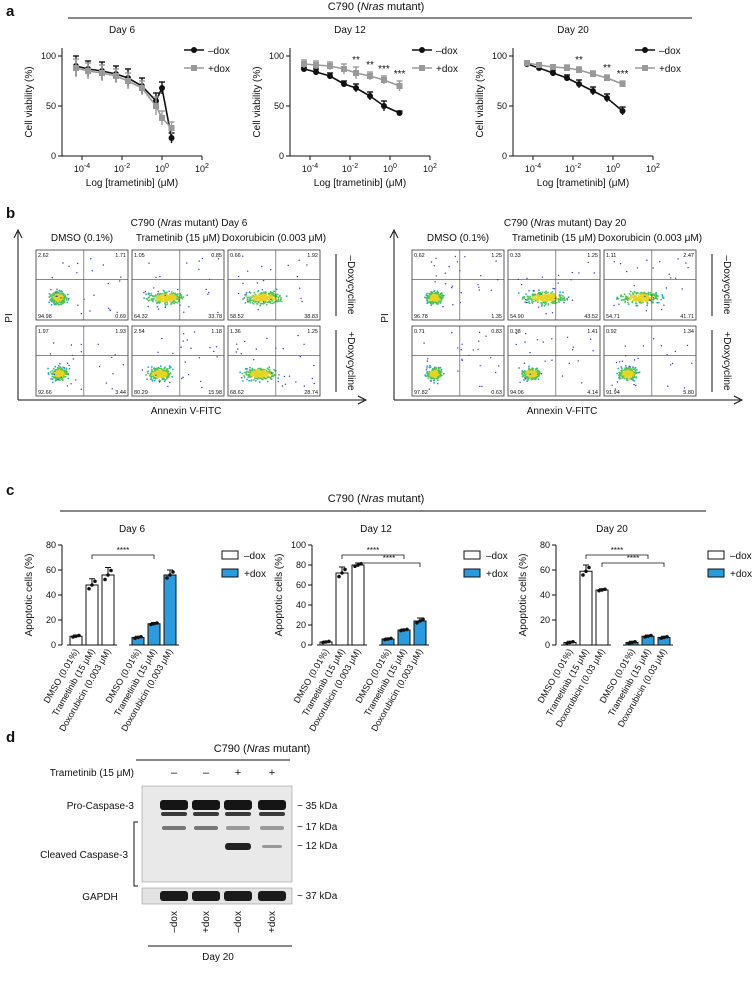  What do you see at coordinates (219, 69) in the screenshot?
I see `legend-label-plus: +dox` at bounding box center [219, 69].